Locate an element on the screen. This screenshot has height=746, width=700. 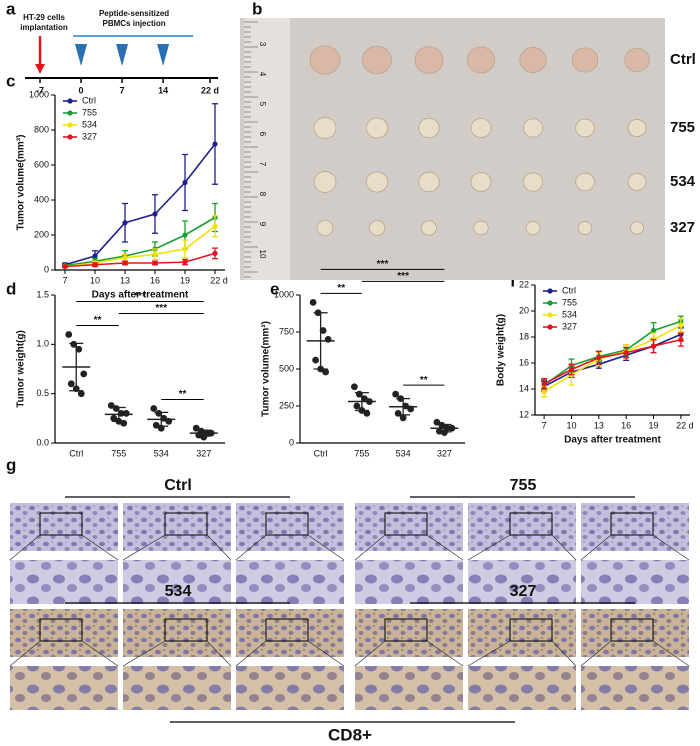
y-tick-label: 1000 is located at coordinates (284, 294).